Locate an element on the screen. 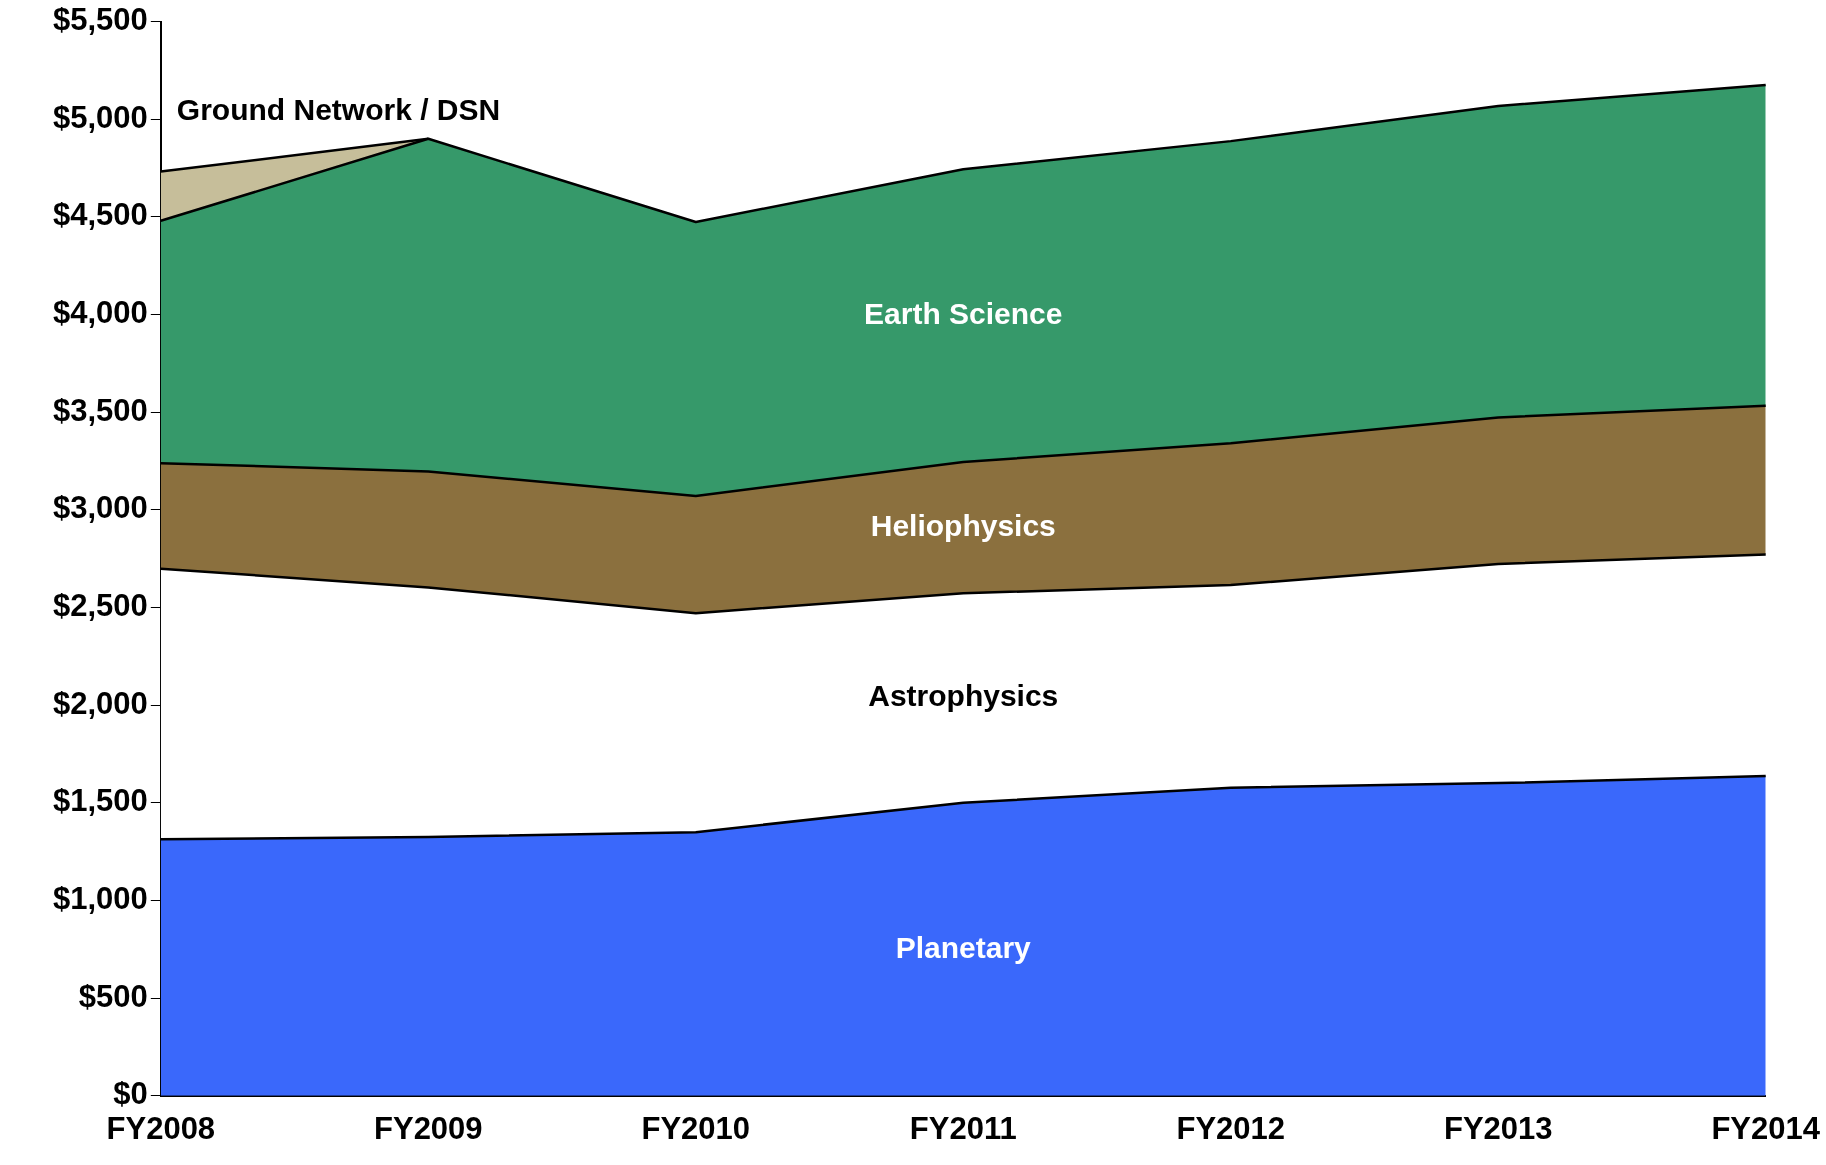  y-tick-label: $5,500 is located at coordinates (100, 20).